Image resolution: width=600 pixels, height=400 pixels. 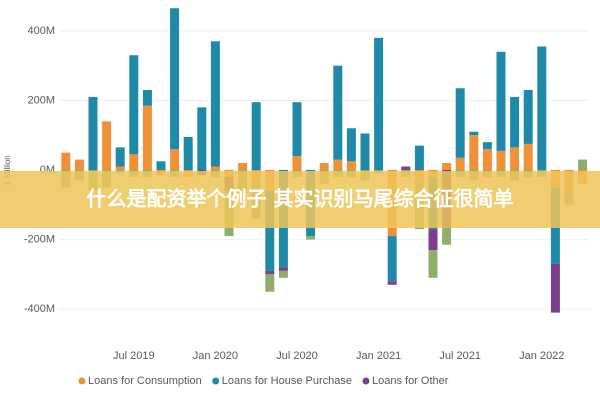 I want to click on banner-text: 什么是配资举个例子 其实识别马尾综合征很简单, so click(x=300, y=199).